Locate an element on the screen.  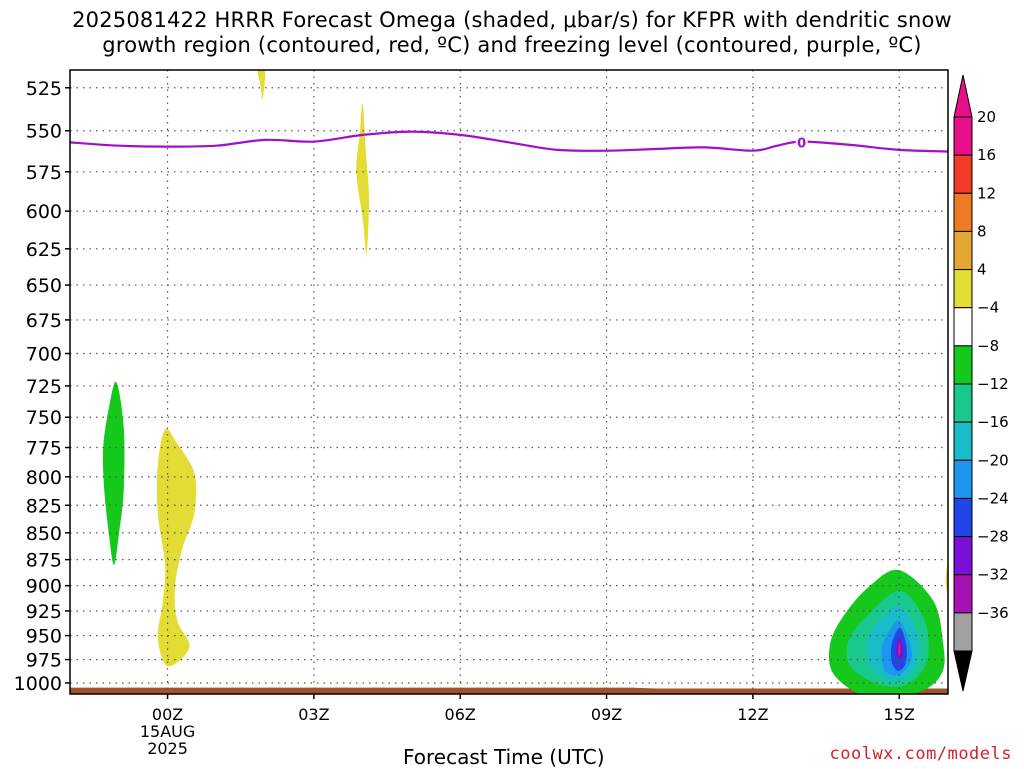
y-tick-label: 850 is located at coordinates (44, 534).